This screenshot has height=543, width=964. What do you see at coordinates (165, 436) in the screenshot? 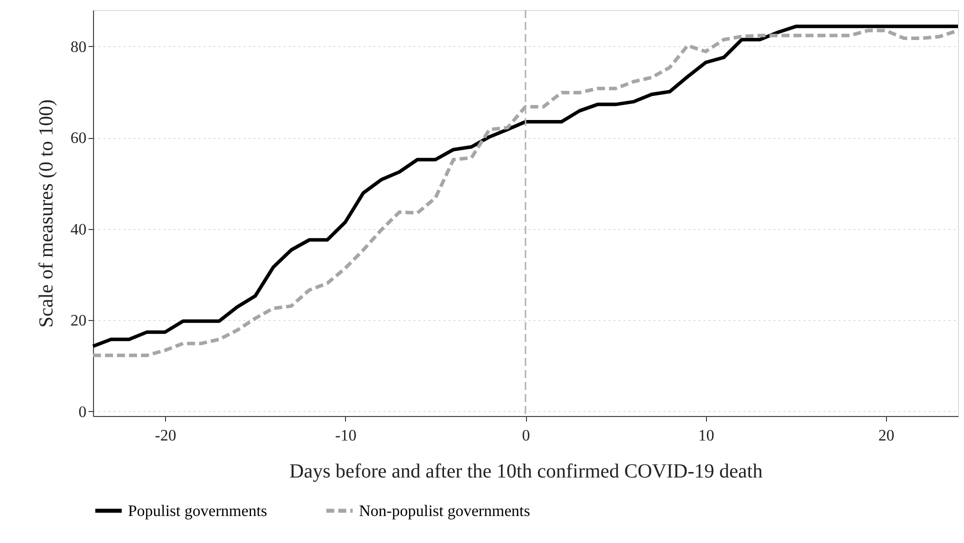
I see `x-tick-label: -20` at bounding box center [165, 436].